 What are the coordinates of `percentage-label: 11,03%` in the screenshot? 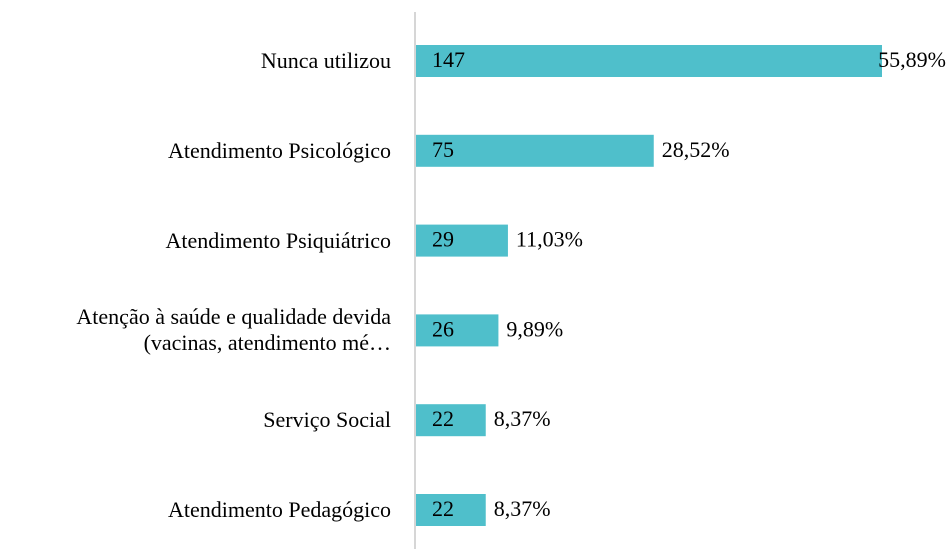 It's located at (549, 239).